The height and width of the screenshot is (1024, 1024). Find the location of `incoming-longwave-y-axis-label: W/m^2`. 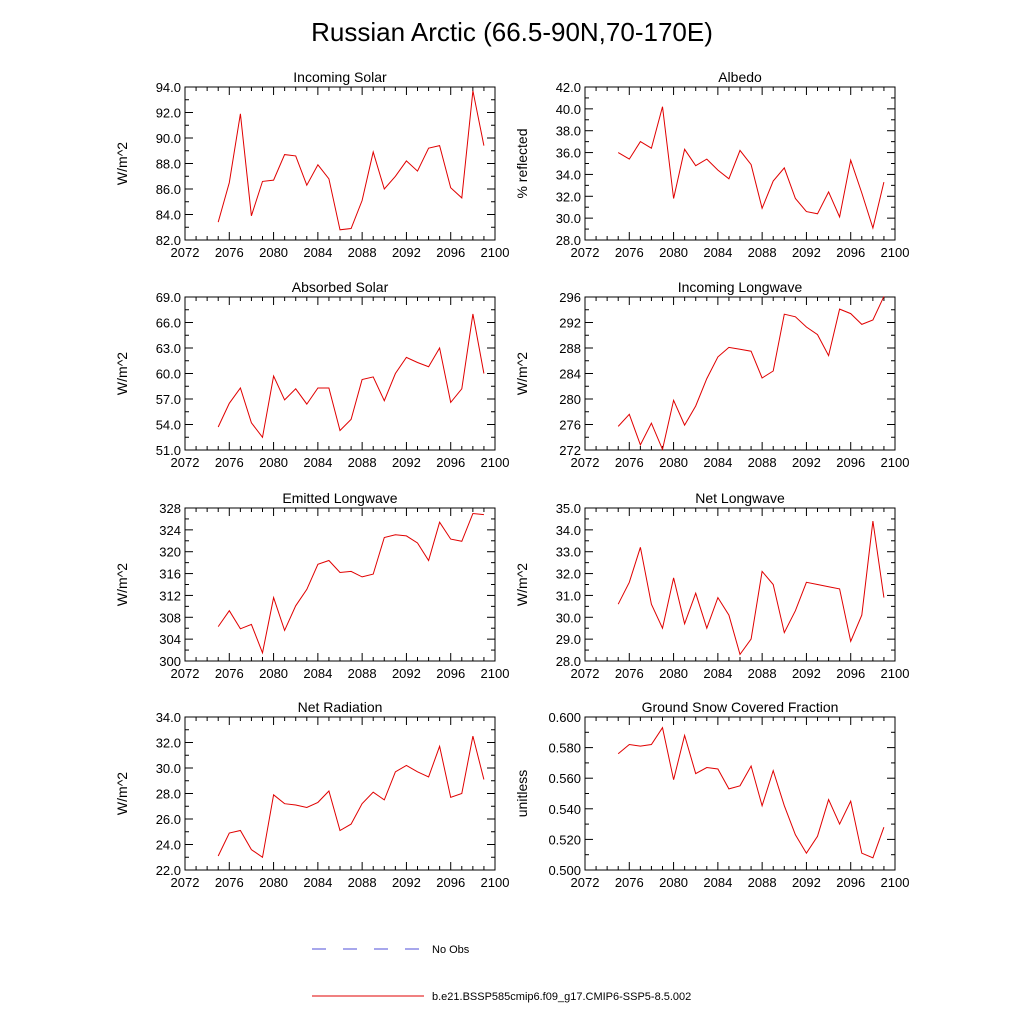

incoming-longwave-y-axis-label: W/m^2 is located at coordinates (522, 373).